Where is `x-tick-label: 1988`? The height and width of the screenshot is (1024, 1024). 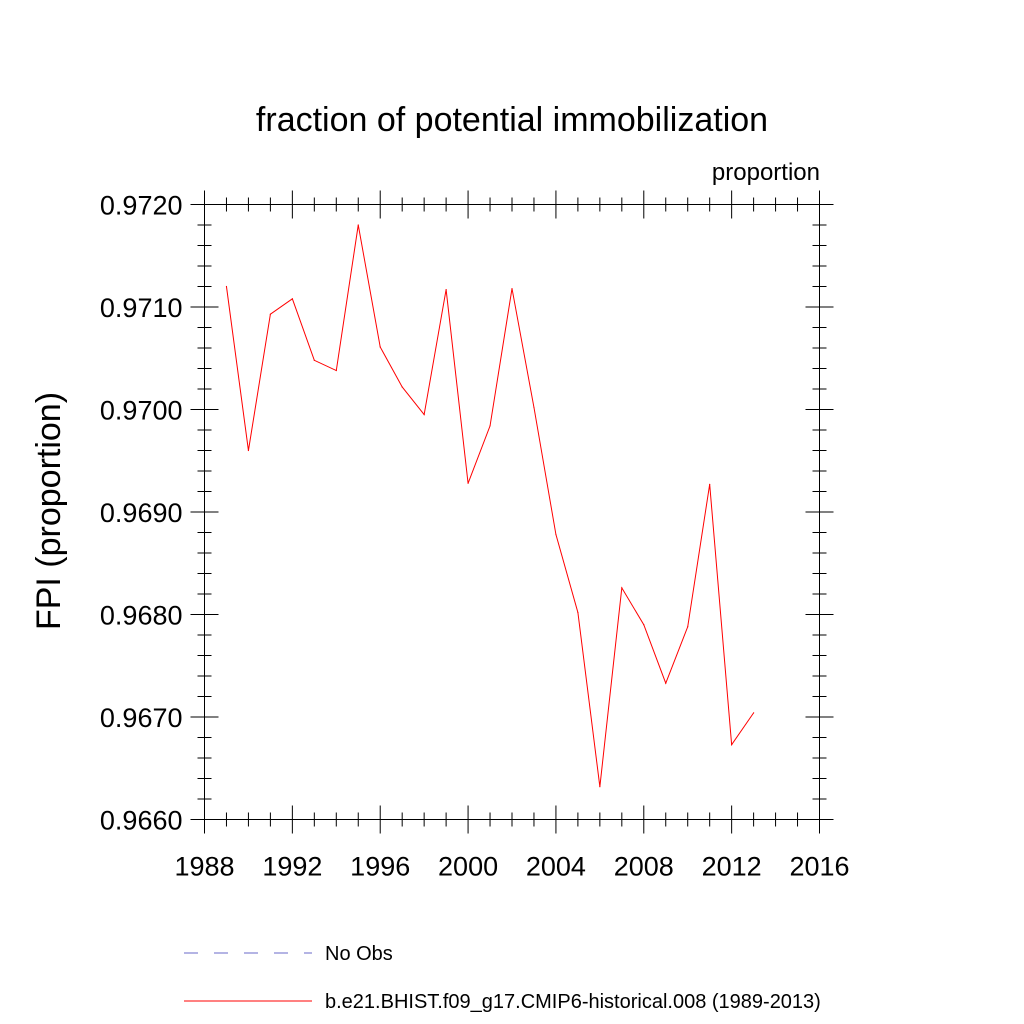
x-tick-label: 1988 is located at coordinates (204, 867).